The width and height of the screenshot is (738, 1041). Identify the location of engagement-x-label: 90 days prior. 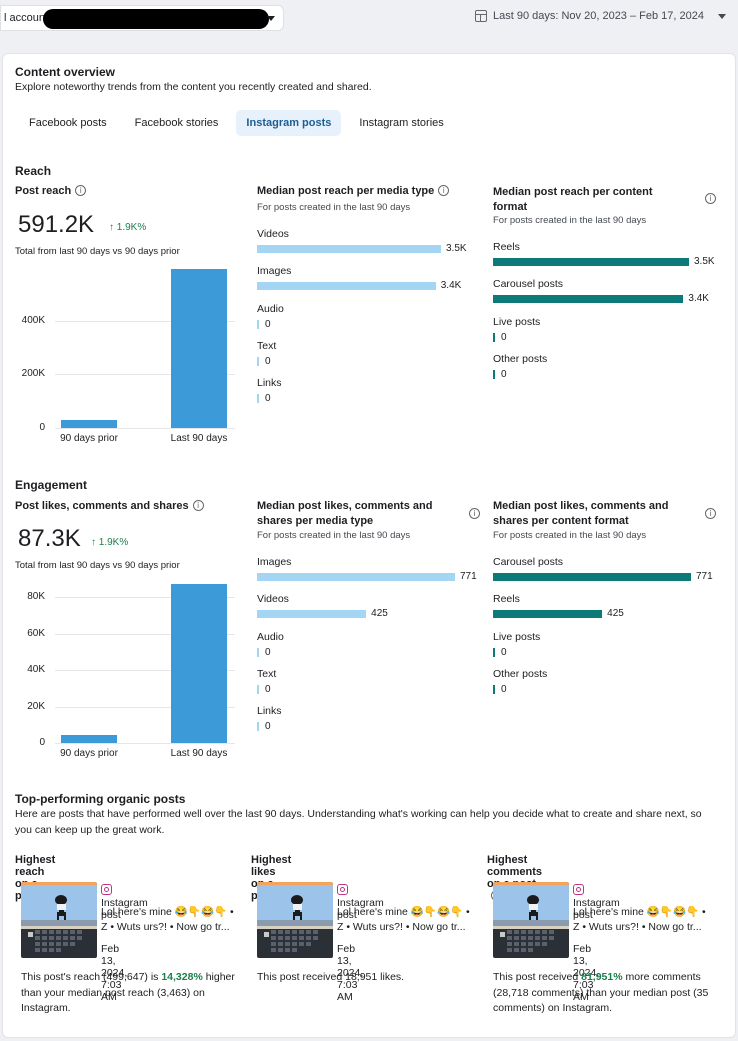
(89, 753).